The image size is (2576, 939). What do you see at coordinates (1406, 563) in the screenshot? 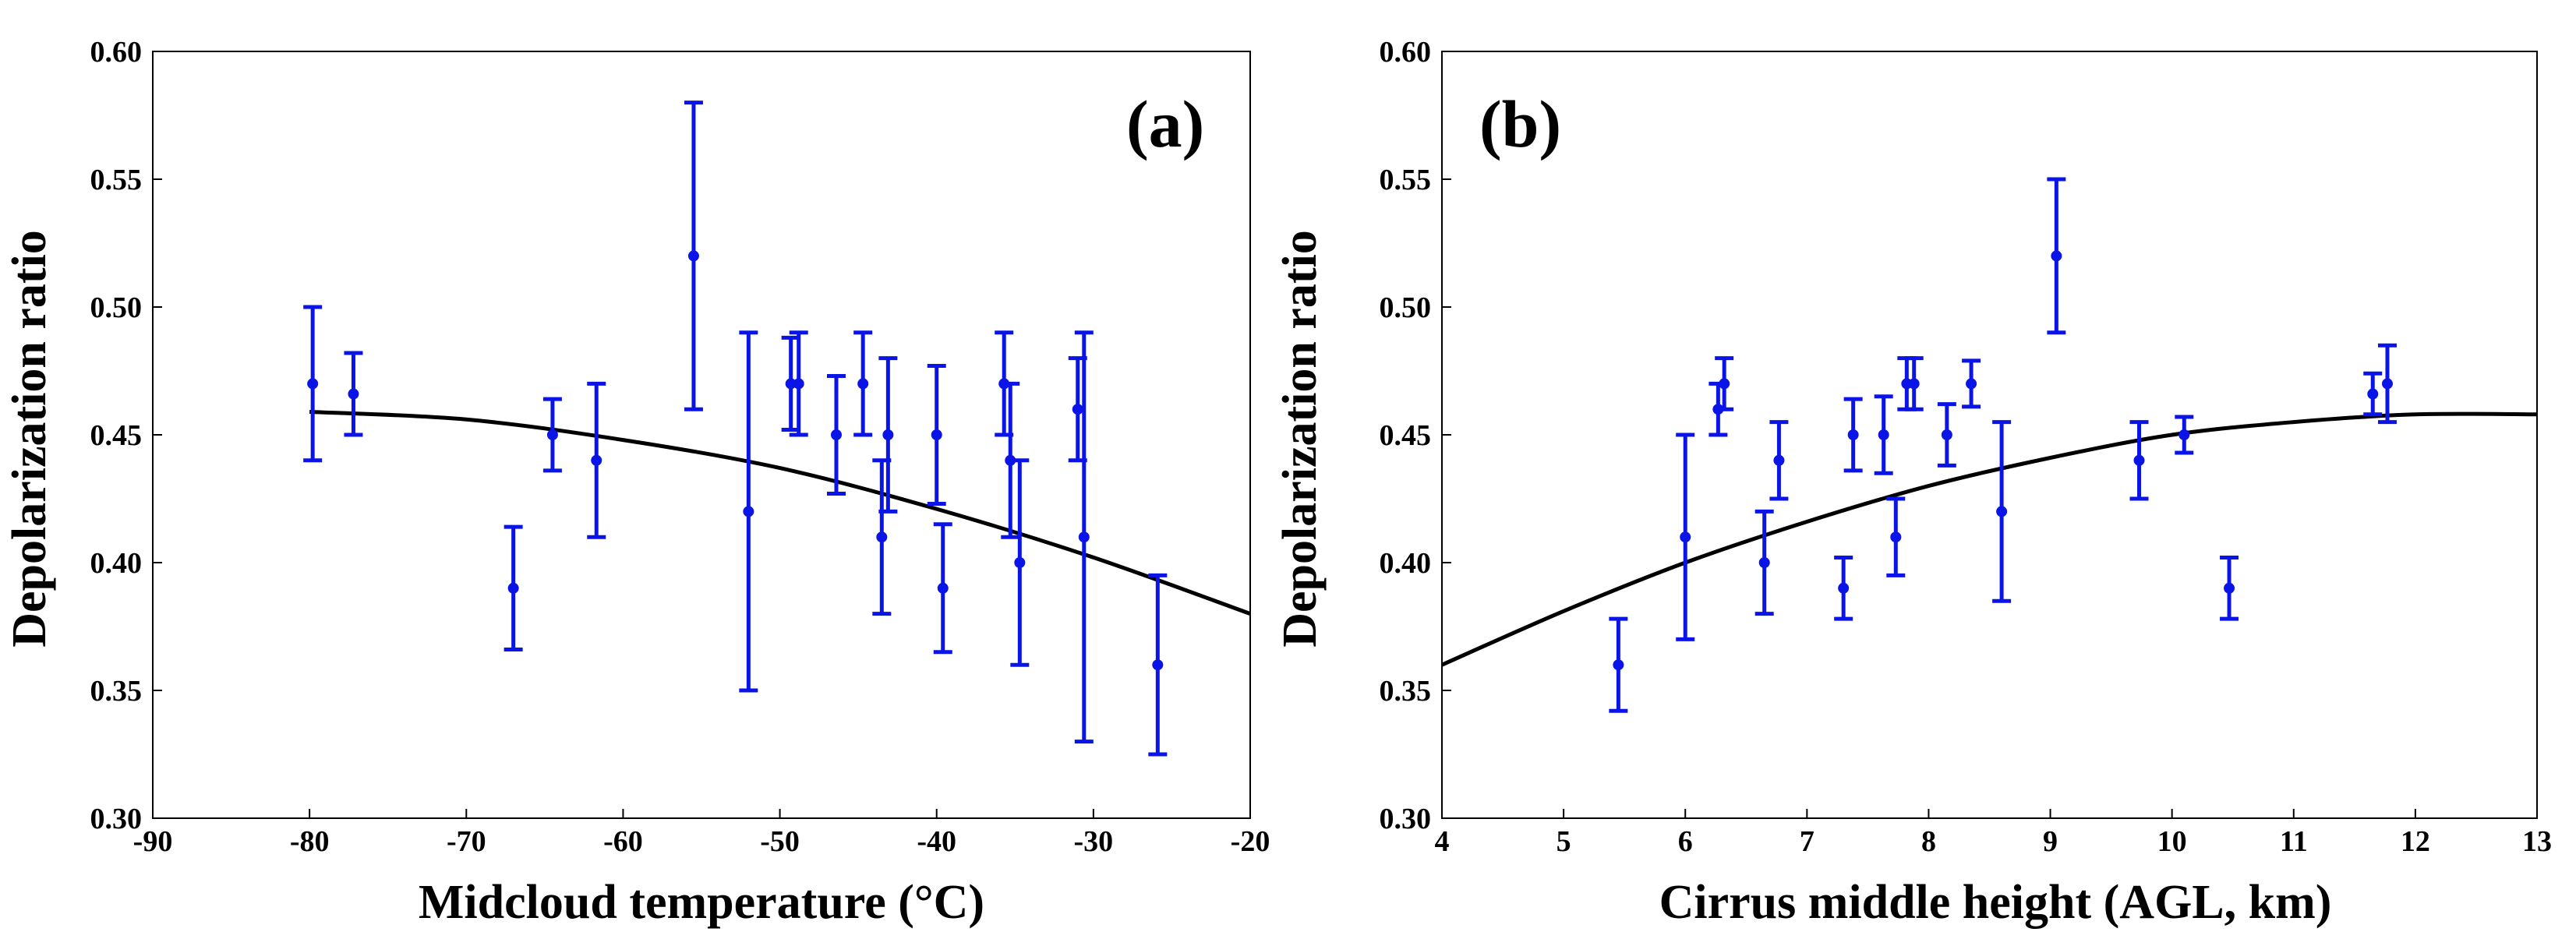
I see `y-tick-label-b-2: 0.40` at bounding box center [1406, 563].